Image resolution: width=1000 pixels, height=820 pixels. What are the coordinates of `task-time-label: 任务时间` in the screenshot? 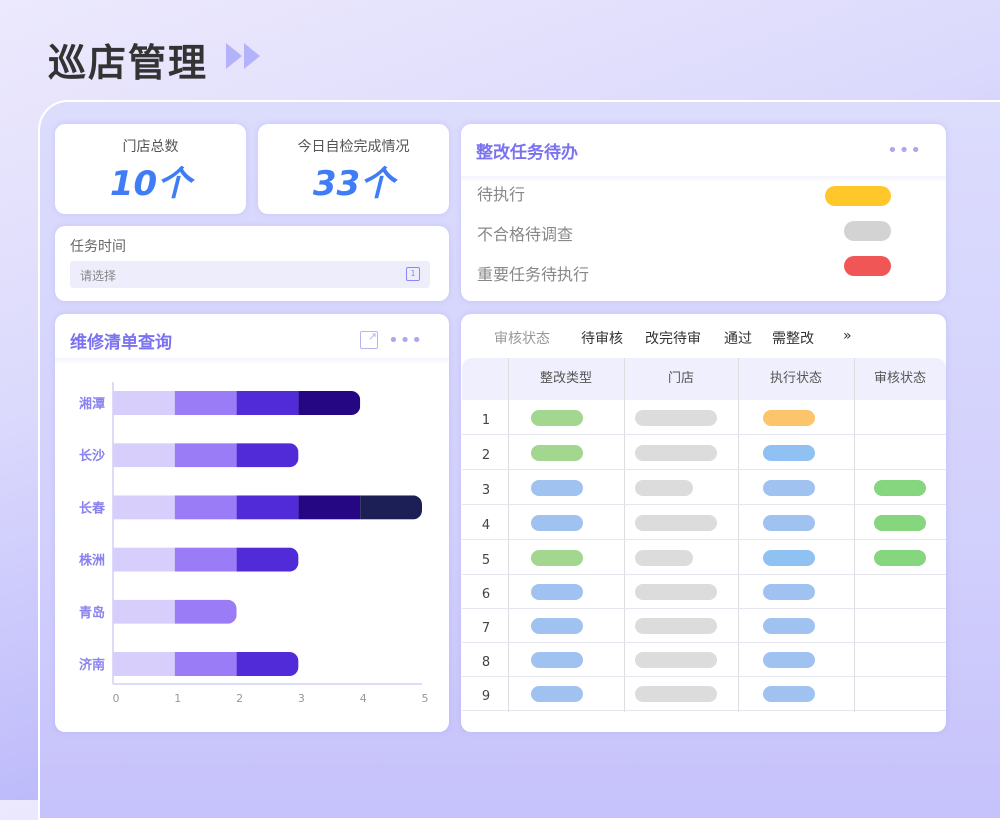 It's located at (98, 247).